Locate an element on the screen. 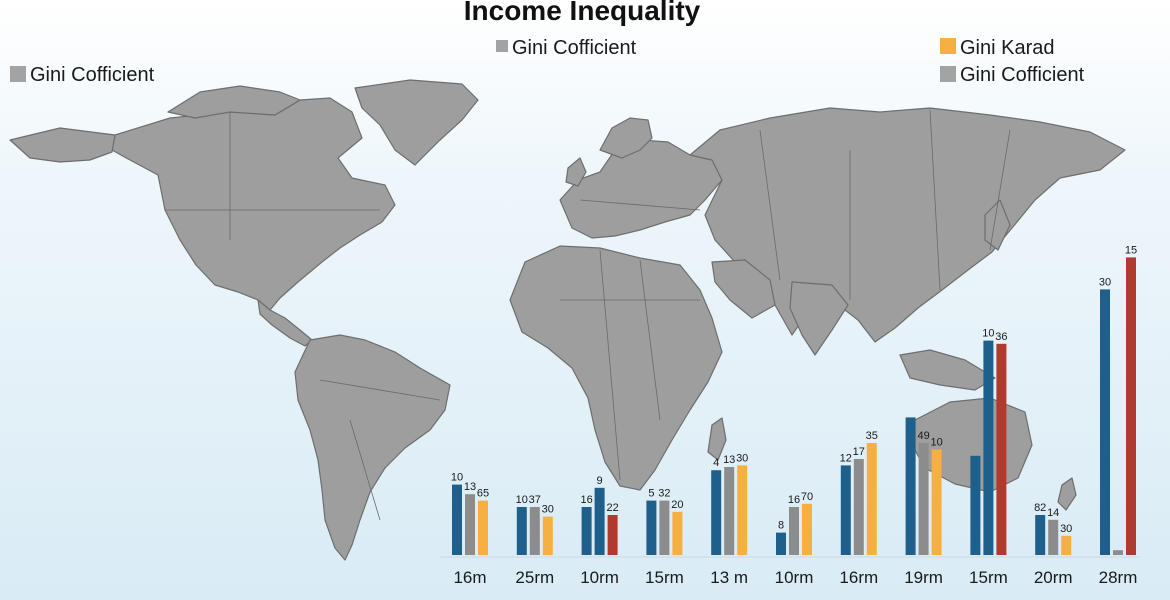  data-label-g1-b2: 30 is located at coordinates (548, 510).